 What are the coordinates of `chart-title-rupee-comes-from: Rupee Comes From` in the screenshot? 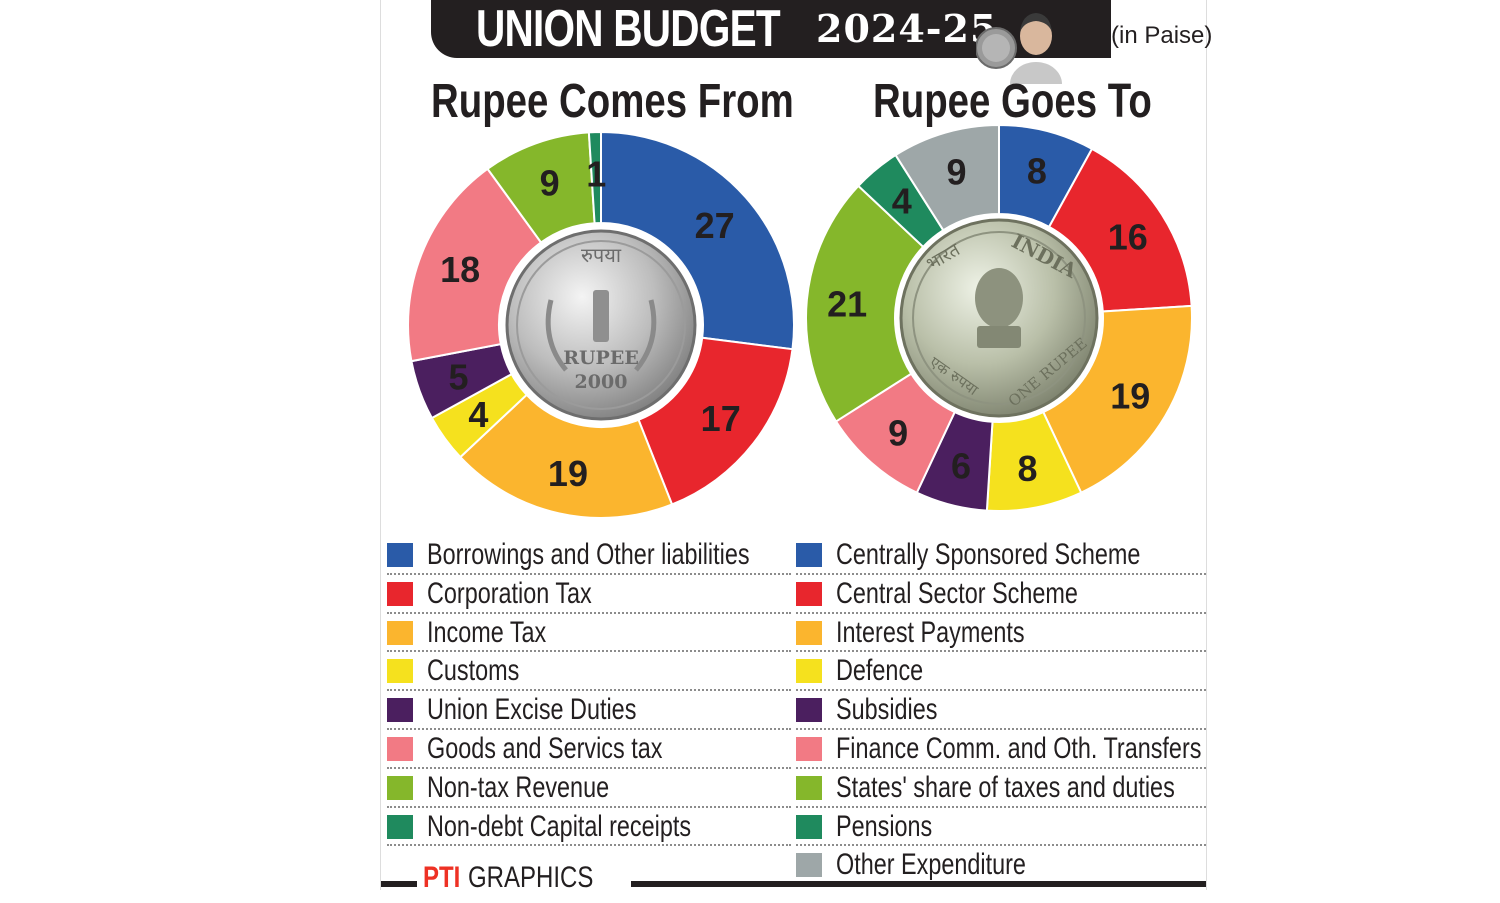 It's located at (612, 101).